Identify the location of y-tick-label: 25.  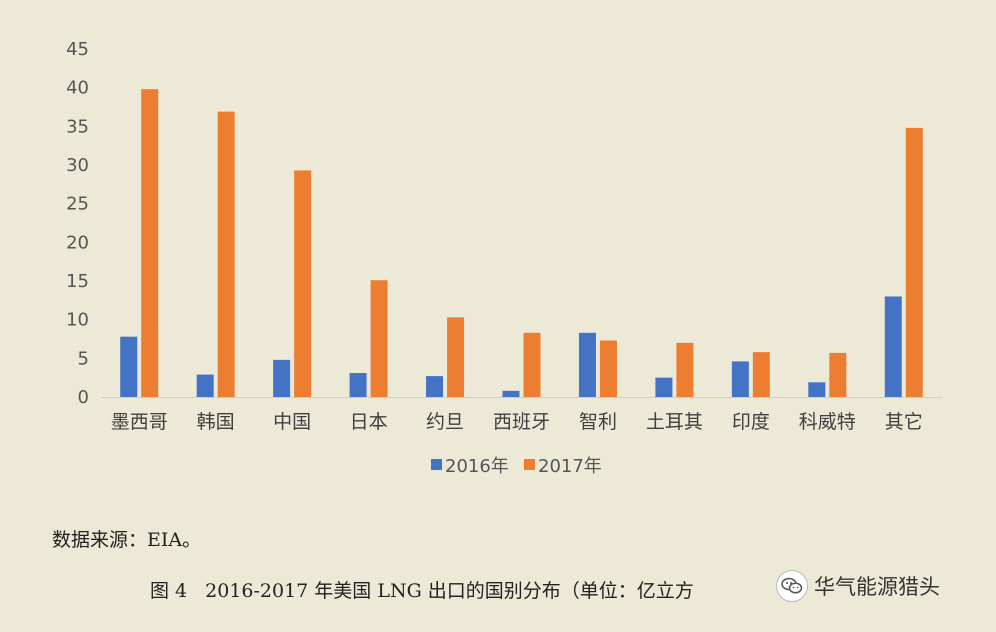
(77, 204).